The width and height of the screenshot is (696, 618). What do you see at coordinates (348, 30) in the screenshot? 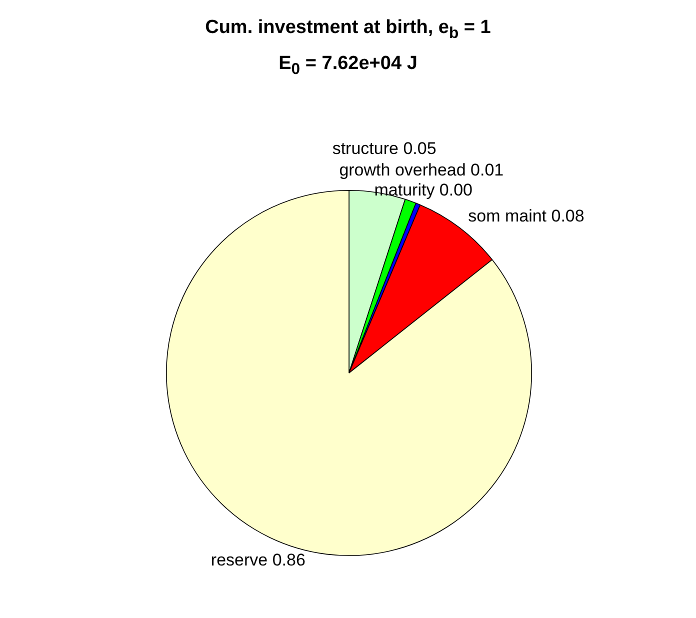
I see `chart-title: Cum. investment at birth, e$_{b}$ = 1` at bounding box center [348, 30].